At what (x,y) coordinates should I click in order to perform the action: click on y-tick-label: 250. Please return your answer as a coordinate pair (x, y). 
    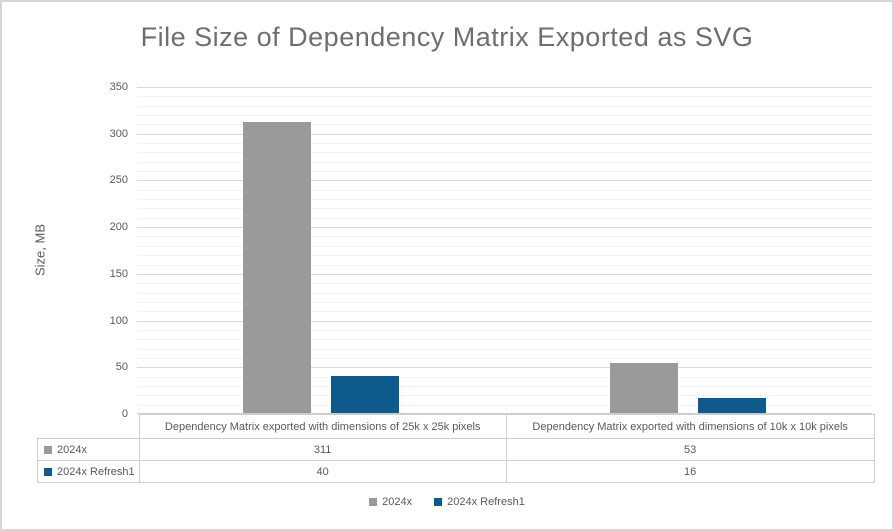
    Looking at the image, I should click on (118, 180).